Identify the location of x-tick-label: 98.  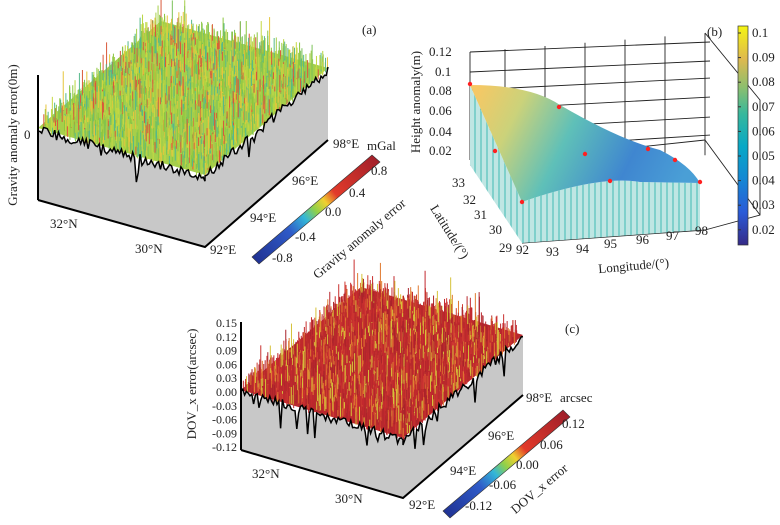
(701, 230).